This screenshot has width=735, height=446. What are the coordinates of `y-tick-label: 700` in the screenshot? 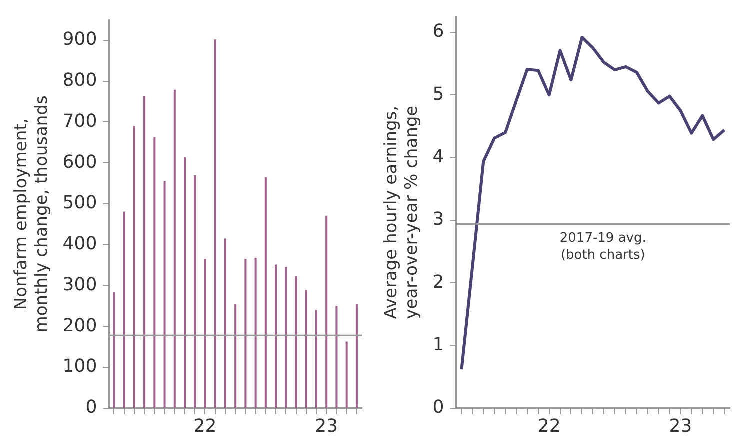 It's located at (80, 121).